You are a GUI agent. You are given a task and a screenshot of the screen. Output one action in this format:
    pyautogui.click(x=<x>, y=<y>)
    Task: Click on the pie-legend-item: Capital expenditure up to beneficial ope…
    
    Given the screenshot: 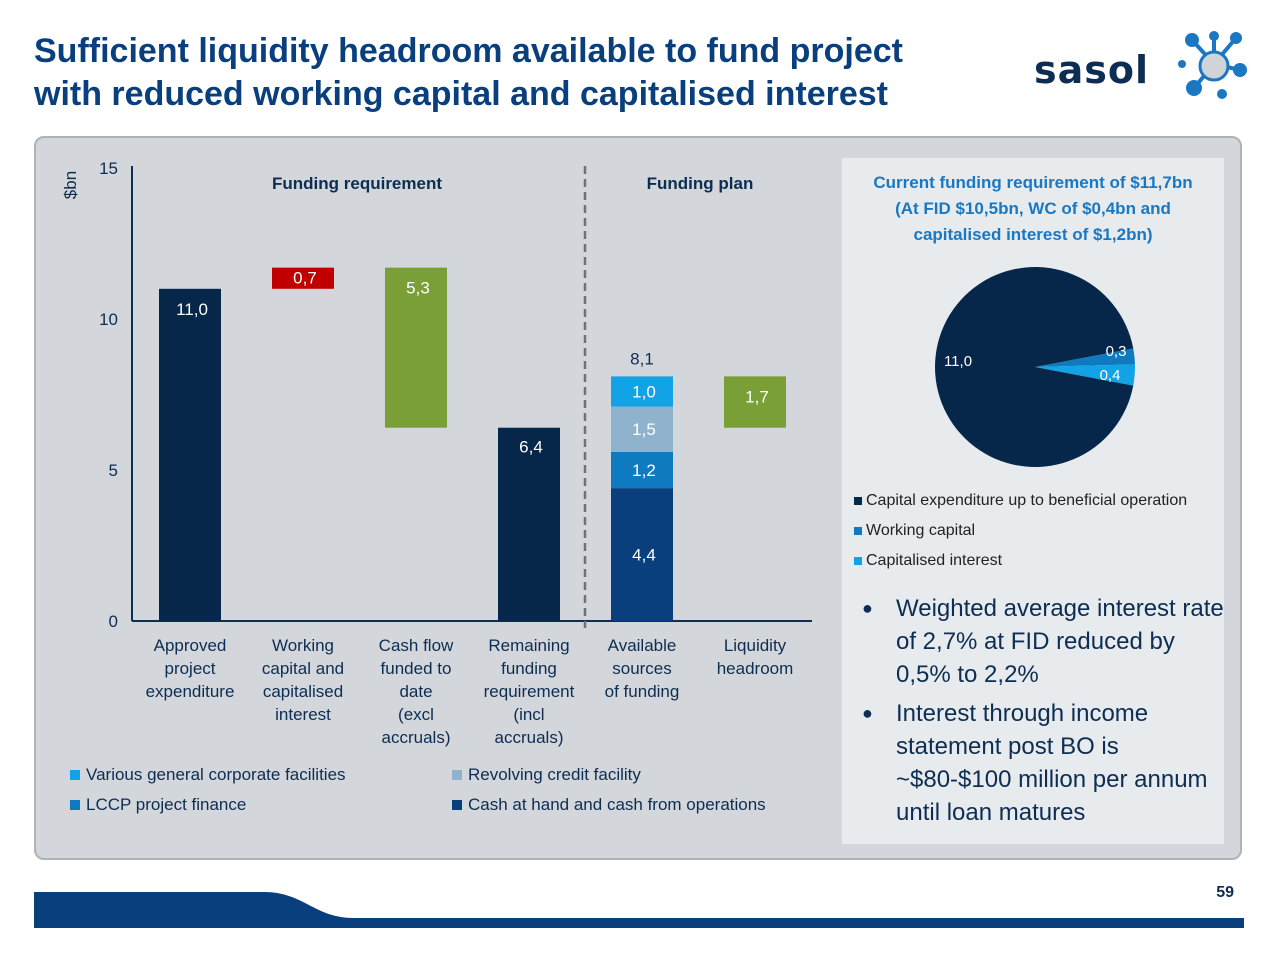 What is the action you would take?
    pyautogui.click(x=1020, y=501)
    